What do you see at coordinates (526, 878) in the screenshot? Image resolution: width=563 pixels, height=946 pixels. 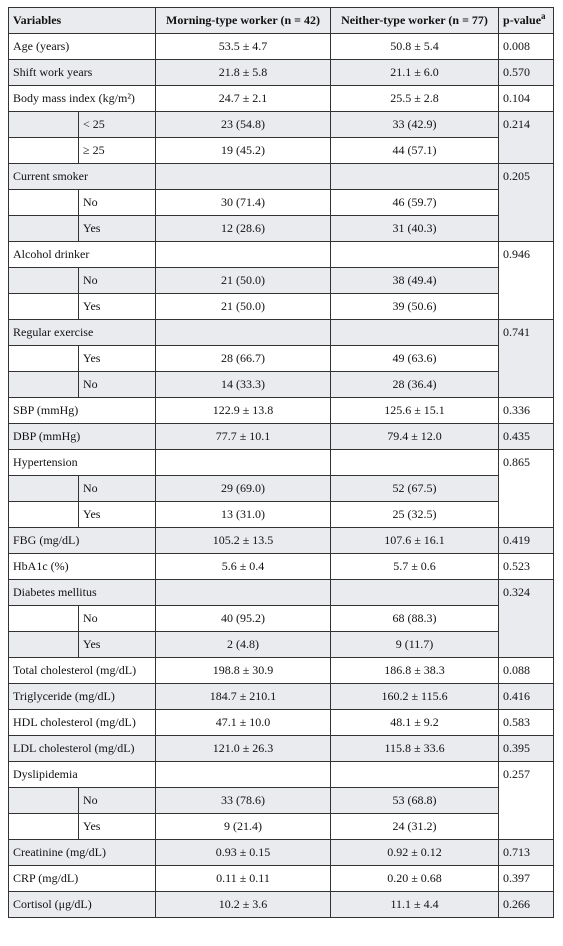 I see `table-cell: 0.397` at bounding box center [526, 878].